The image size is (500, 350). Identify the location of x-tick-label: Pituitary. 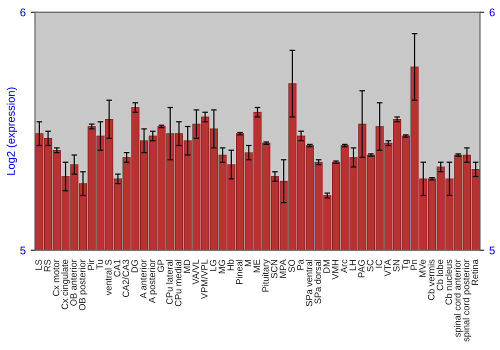
(266, 275).